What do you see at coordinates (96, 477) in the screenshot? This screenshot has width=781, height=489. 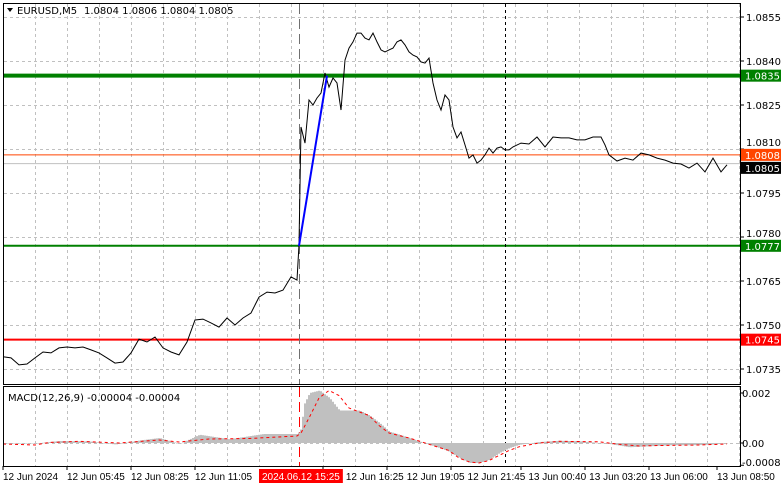 I see `time-tick-label: 12 Jun 05:45` at bounding box center [96, 477].